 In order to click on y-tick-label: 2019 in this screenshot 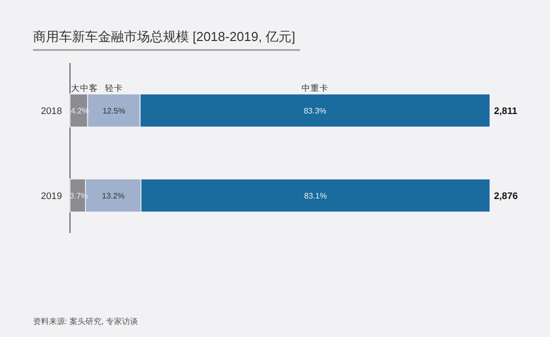, I will do `click(51, 196)`.